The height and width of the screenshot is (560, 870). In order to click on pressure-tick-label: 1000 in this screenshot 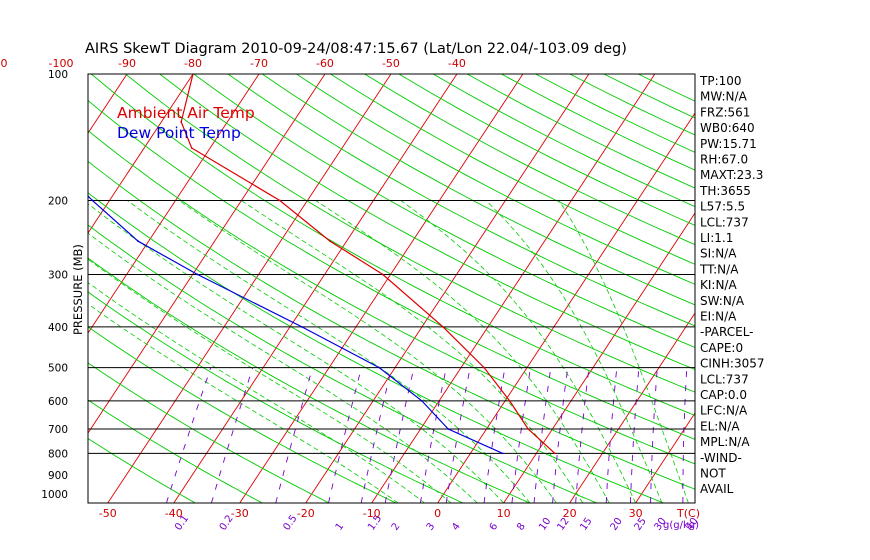, I will do `click(54, 495)`.